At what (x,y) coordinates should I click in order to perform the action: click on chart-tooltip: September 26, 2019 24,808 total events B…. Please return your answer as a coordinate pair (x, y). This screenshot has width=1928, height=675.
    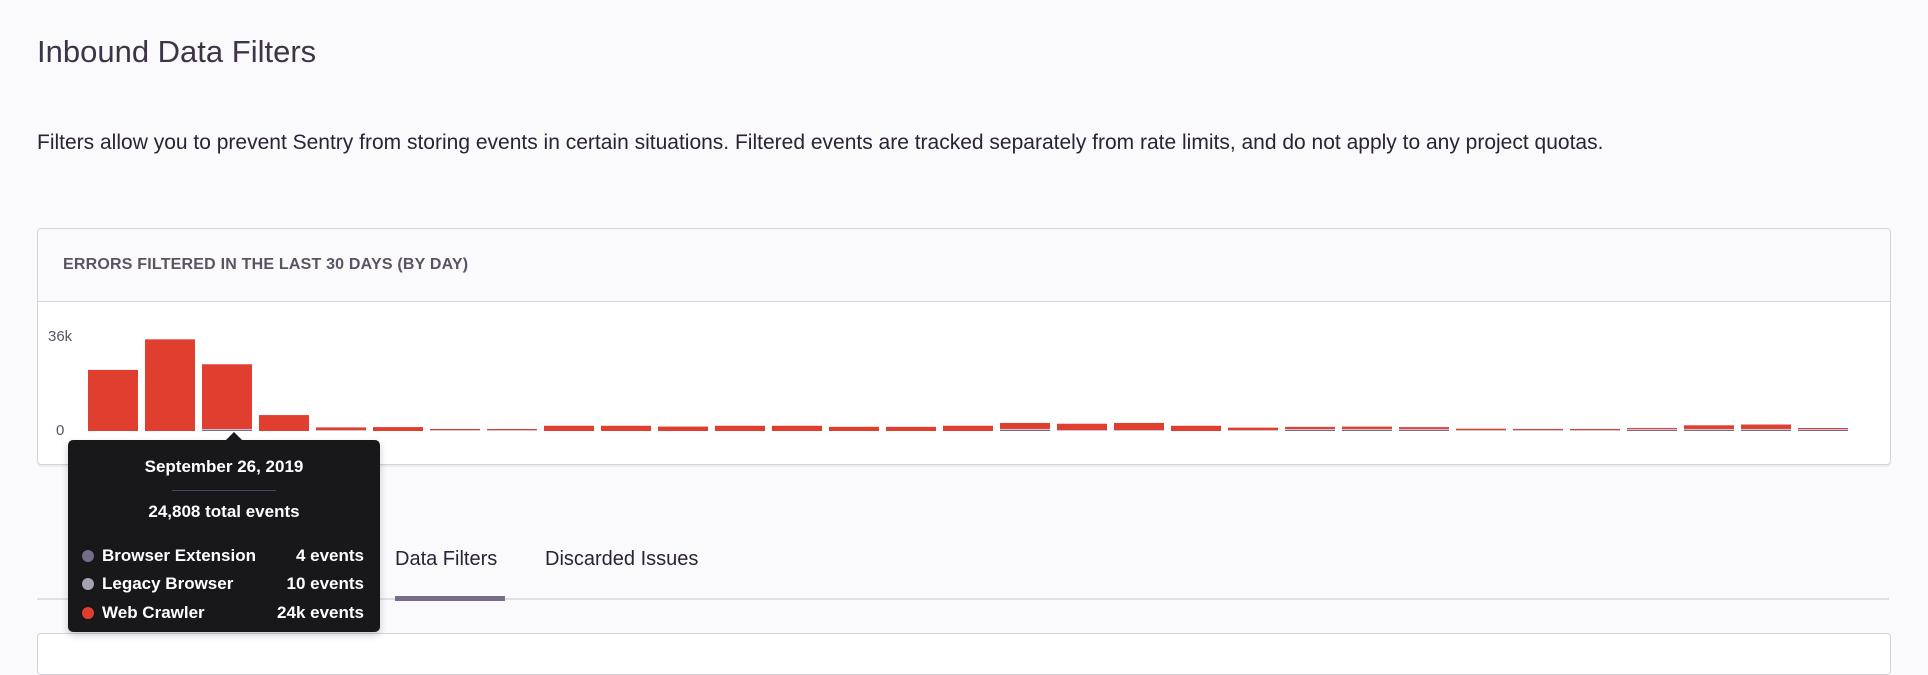
    Looking at the image, I should click on (224, 532).